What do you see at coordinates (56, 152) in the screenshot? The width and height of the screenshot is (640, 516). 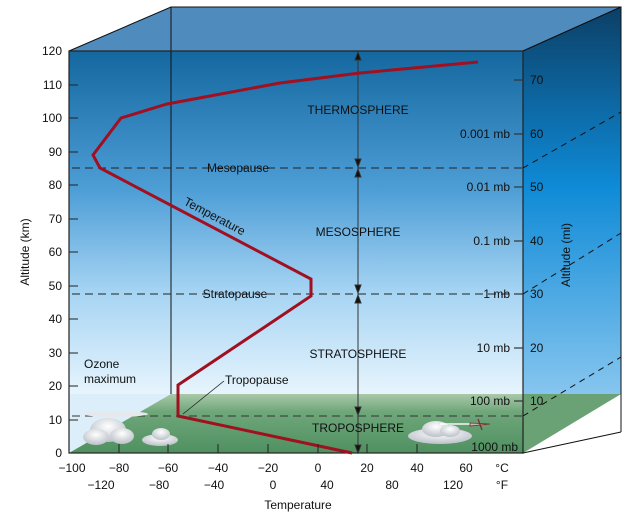 I see `y-tick-90: 90` at bounding box center [56, 152].